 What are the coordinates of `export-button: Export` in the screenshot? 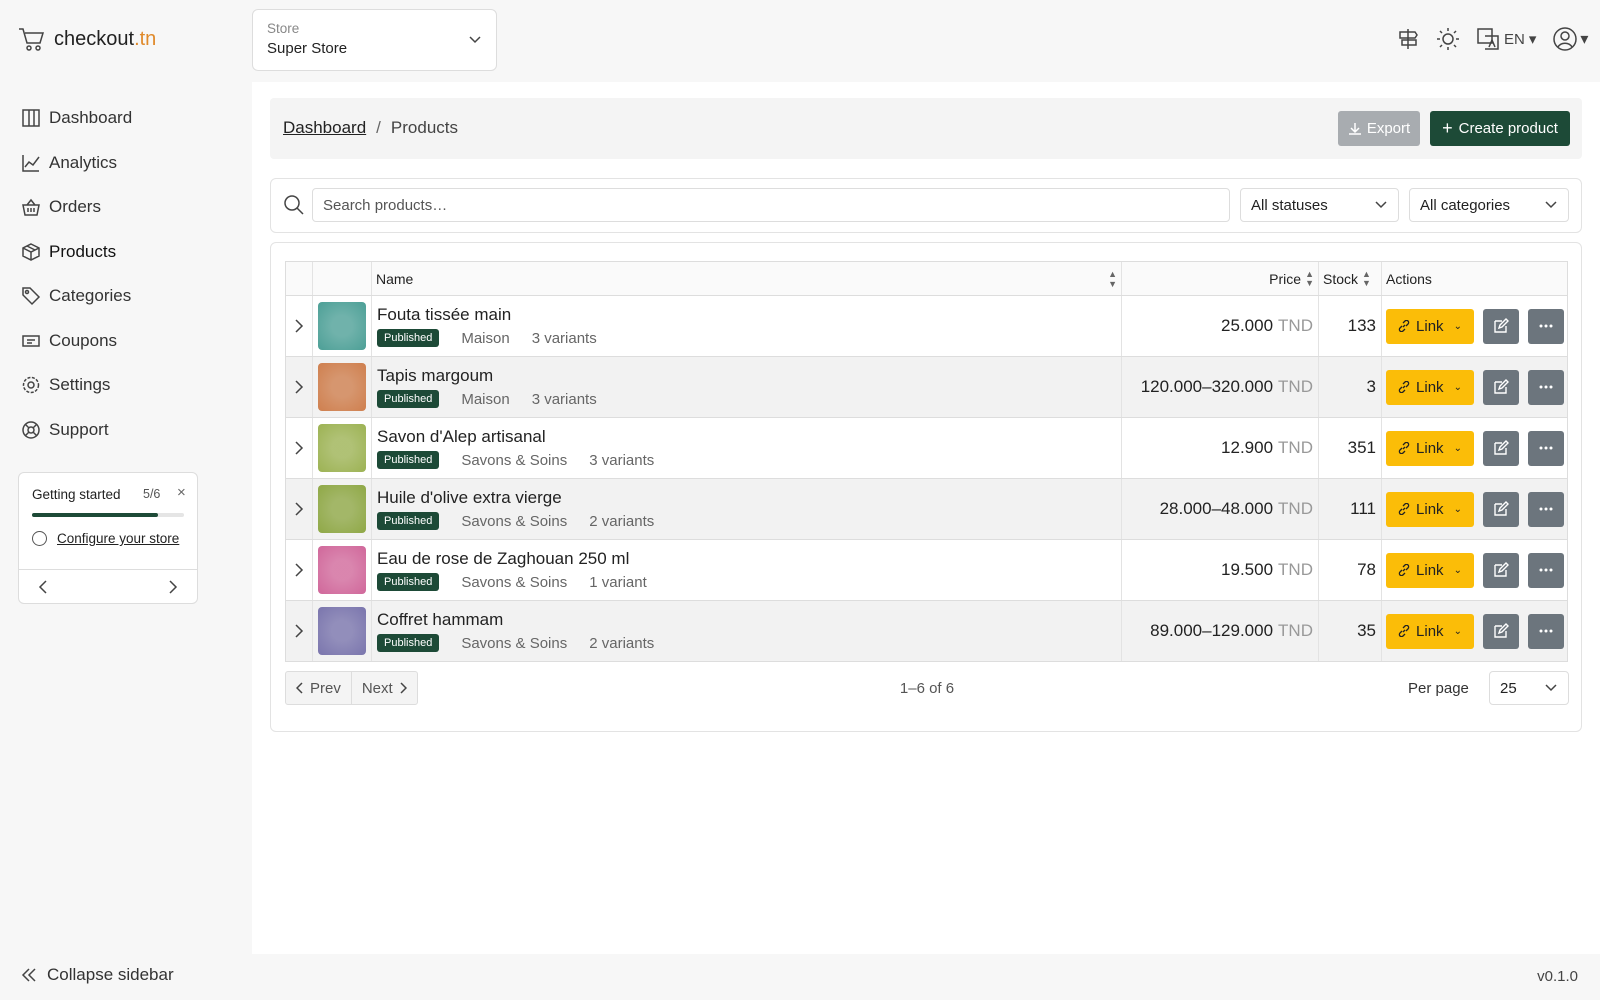 It's located at (1379, 128).